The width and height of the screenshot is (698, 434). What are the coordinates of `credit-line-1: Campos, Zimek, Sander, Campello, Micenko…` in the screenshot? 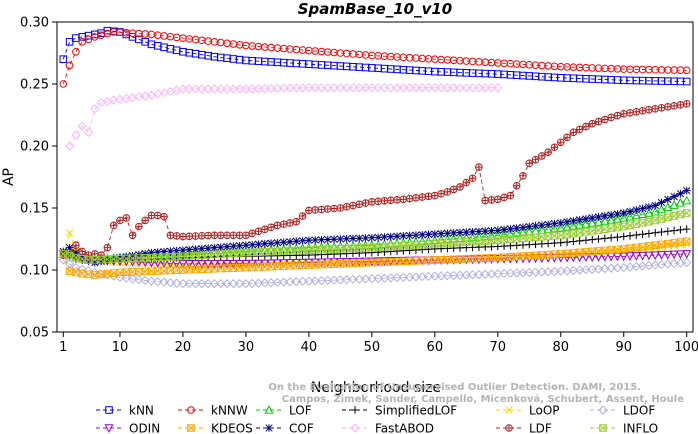 It's located at (483, 399).